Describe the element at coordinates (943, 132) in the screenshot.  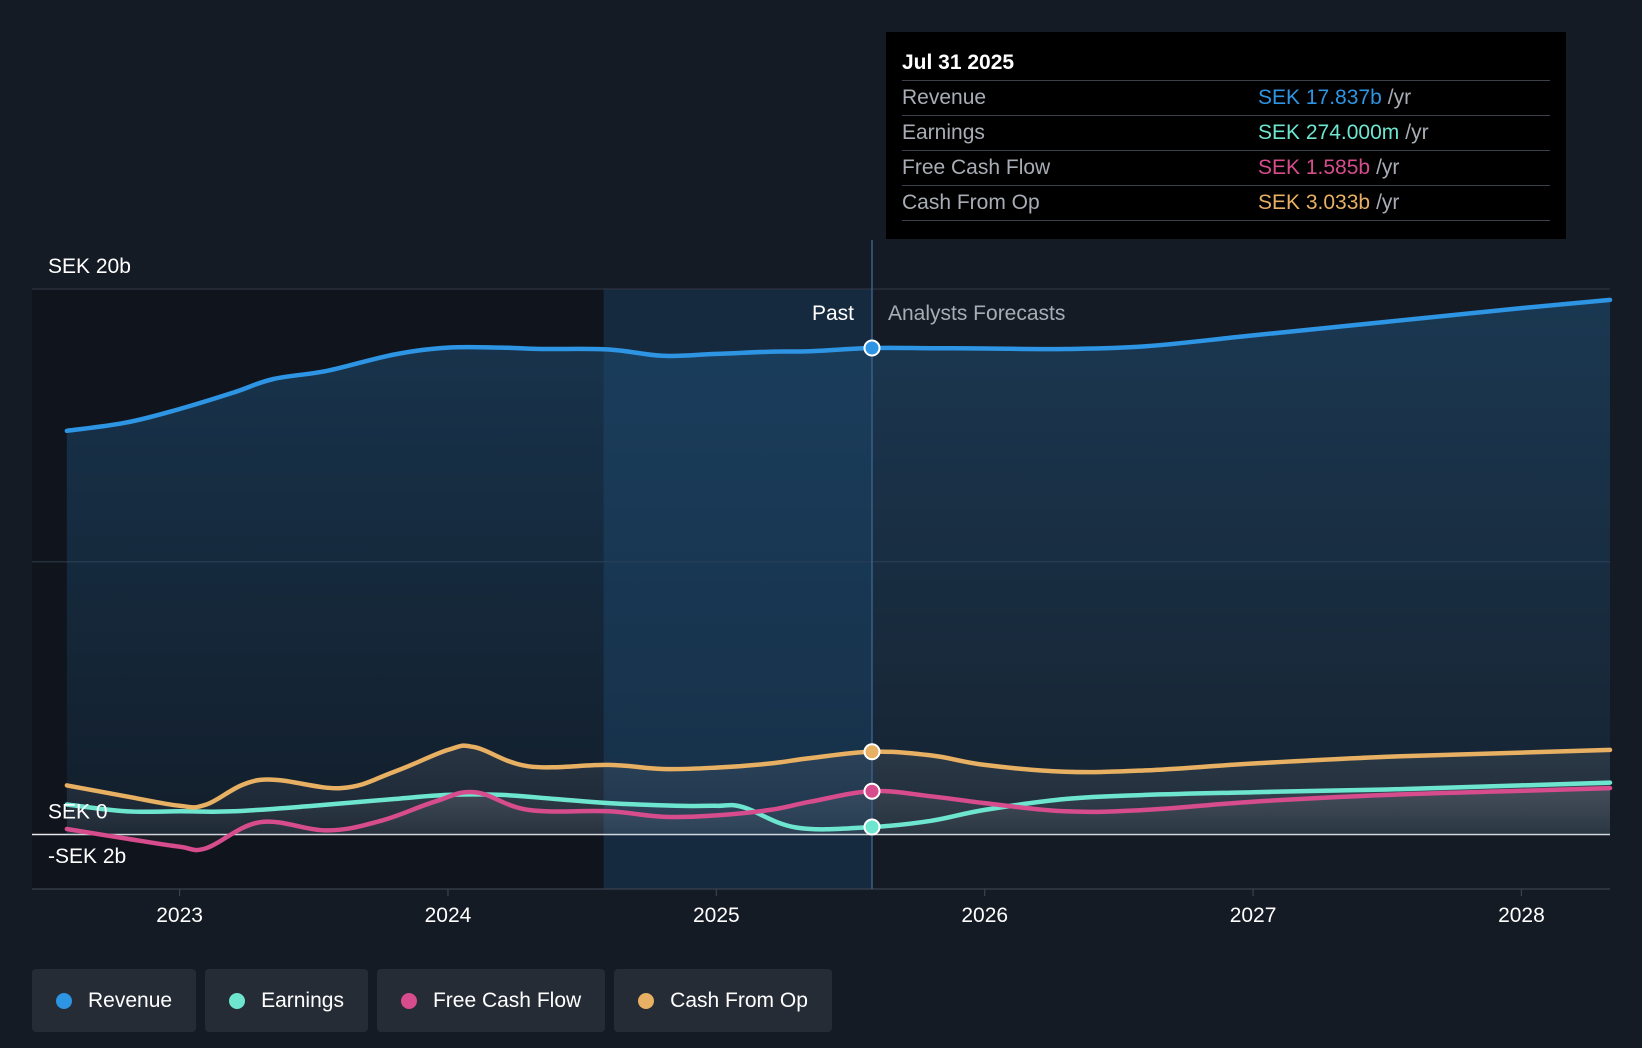
I see `tooltip-series-name: Earnings` at that location.